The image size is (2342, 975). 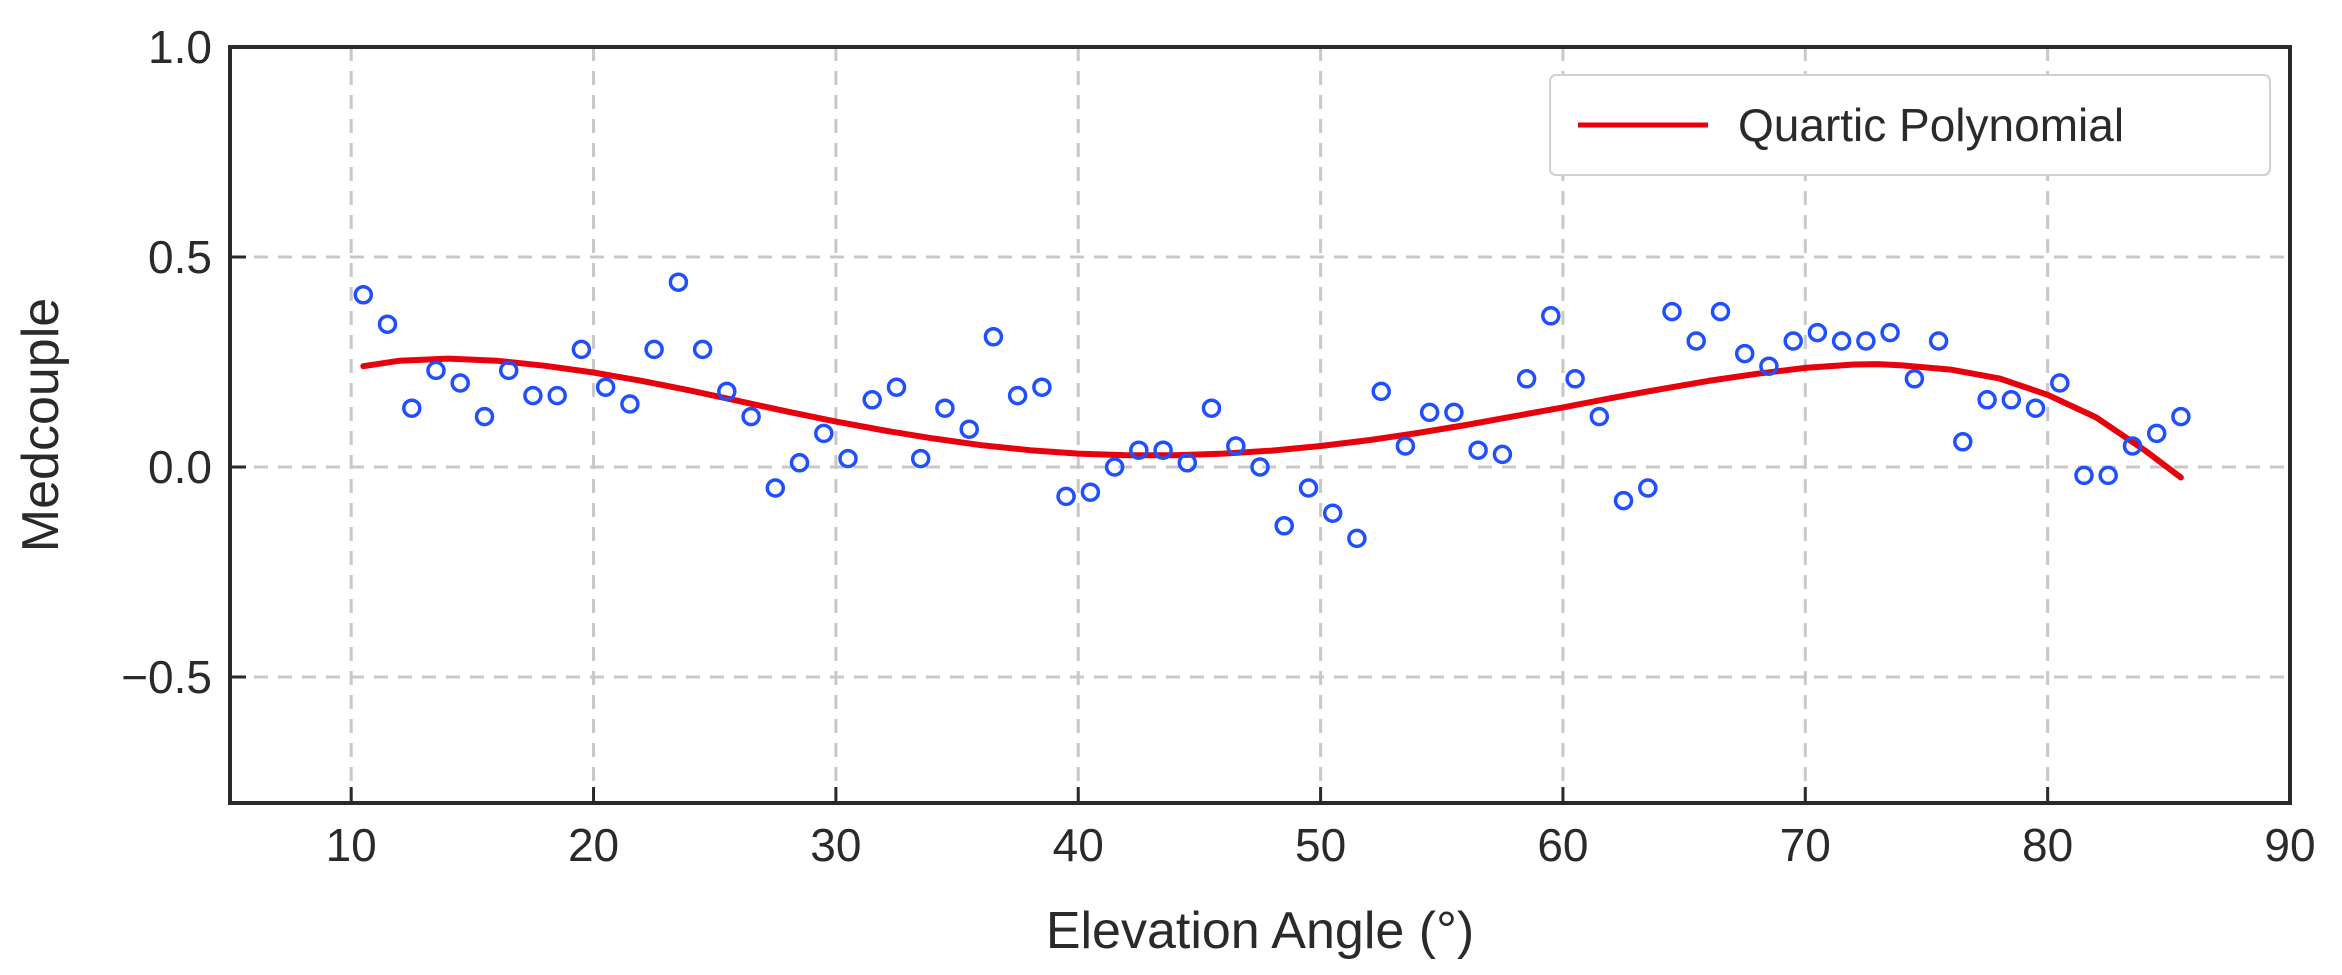 I want to click on legend-label: Quartic Polynomial, so click(x=1931, y=125).